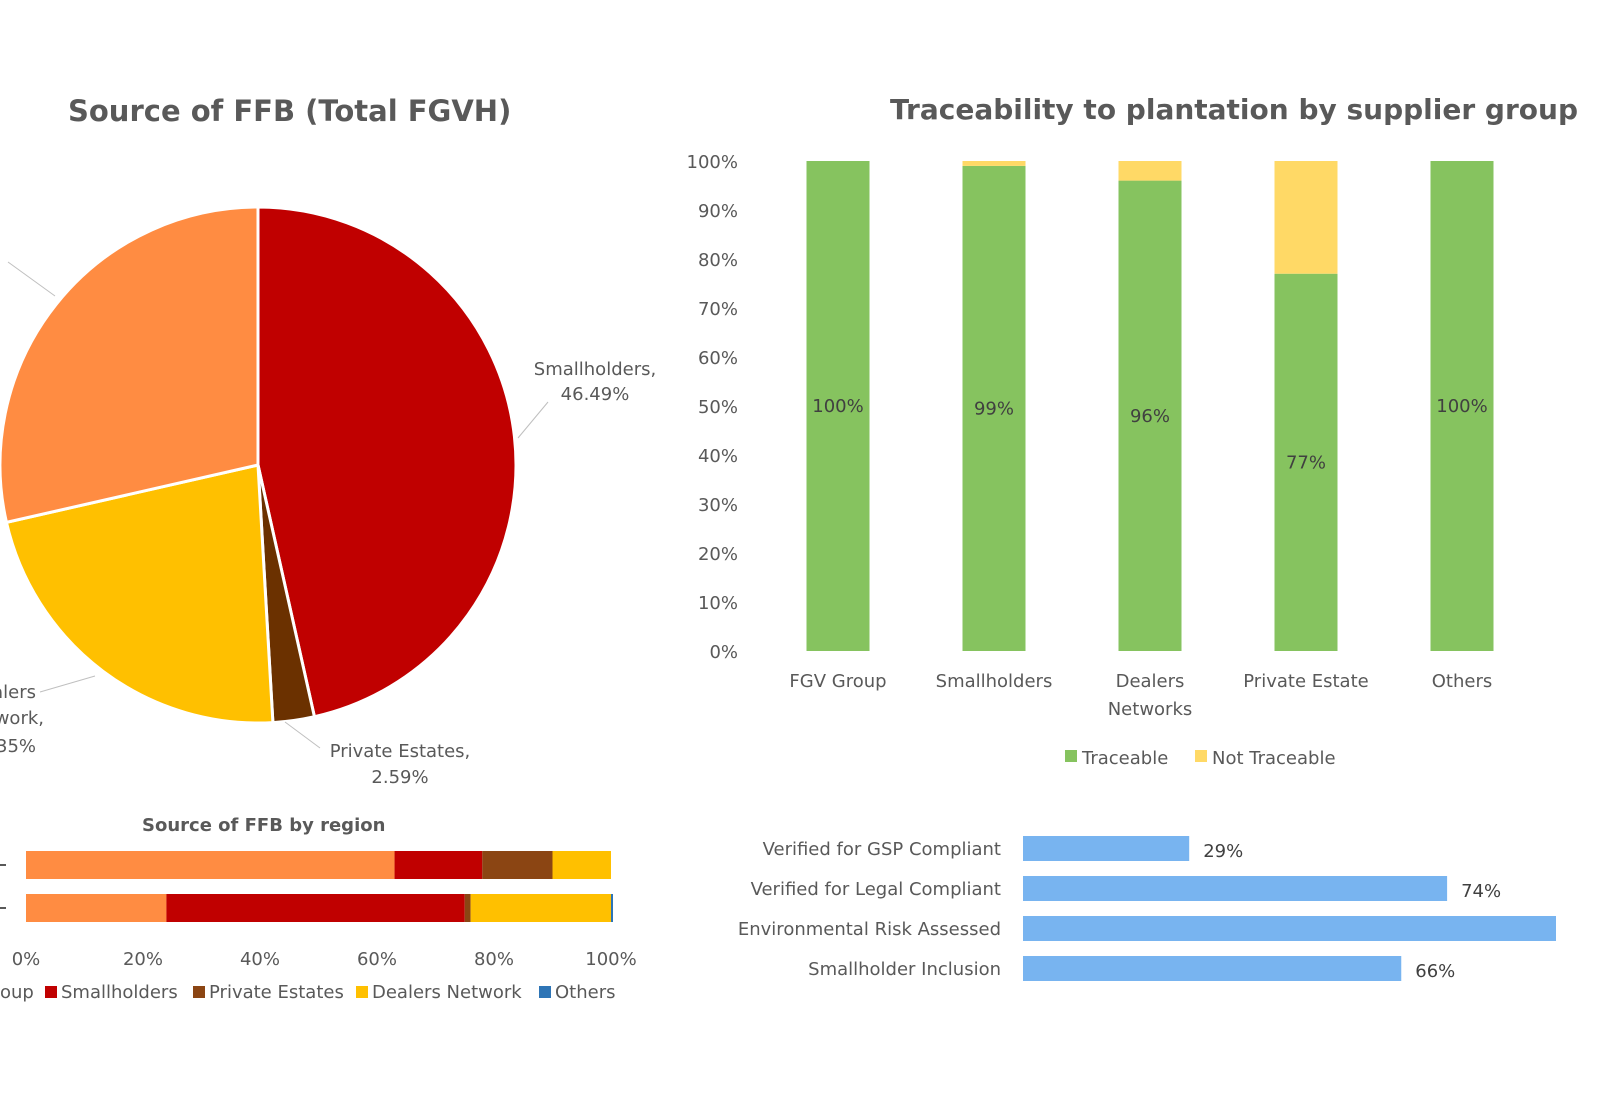 This screenshot has height=1120, width=1600. I want to click on x-tick-label: Others, so click(1462, 681).